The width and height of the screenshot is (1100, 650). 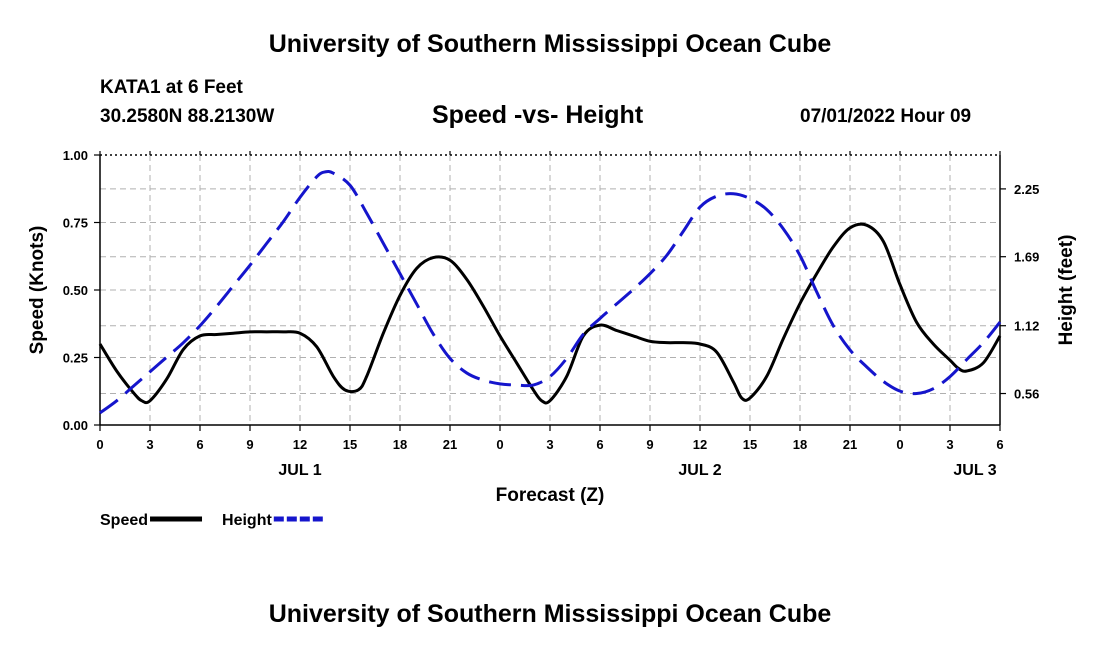 What do you see at coordinates (171, 87) in the screenshot?
I see `station-label: KATA1 at 6 Feet` at bounding box center [171, 87].